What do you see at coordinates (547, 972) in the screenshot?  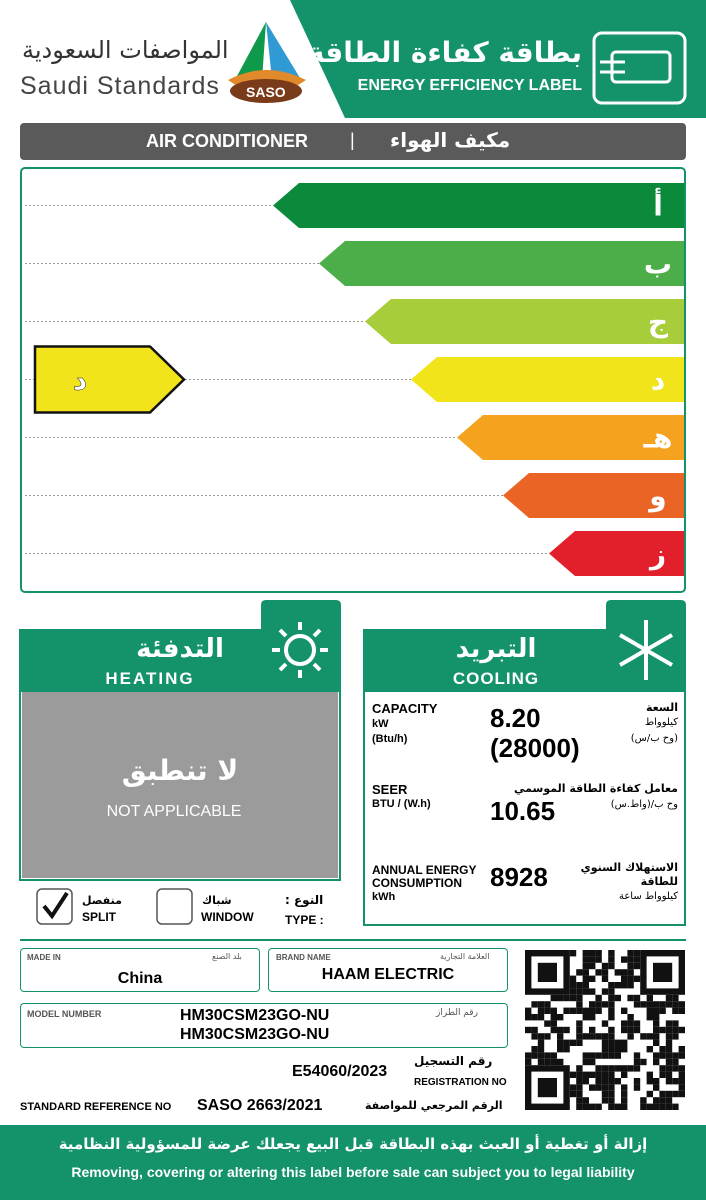 I see `qr-finder` at bounding box center [547, 972].